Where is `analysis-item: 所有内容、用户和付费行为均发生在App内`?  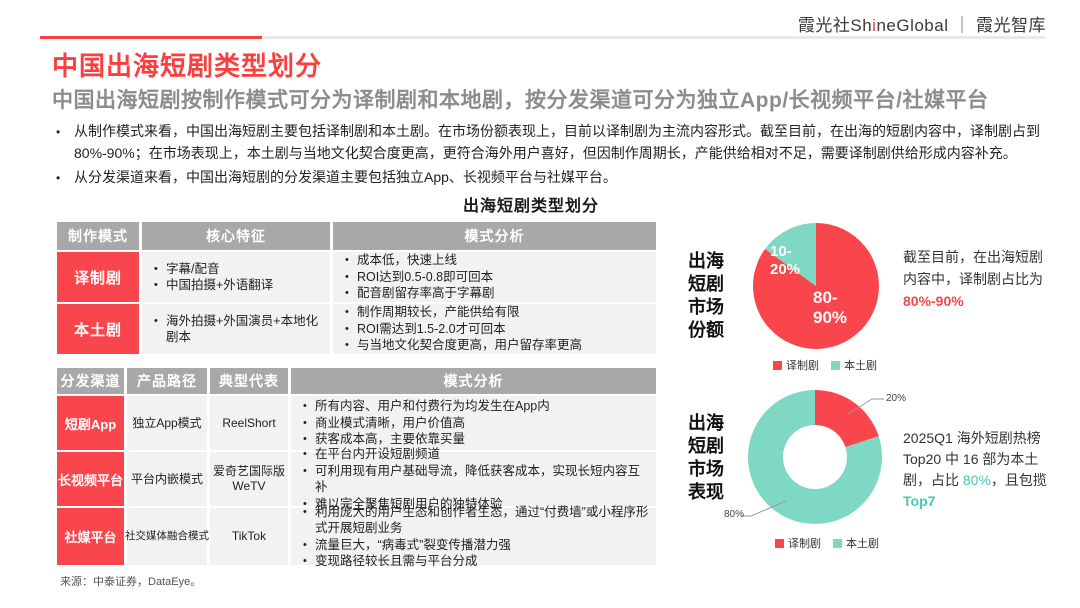
analysis-item: 所有内容、用户和付费行为均发生在App内 is located at coordinates (477, 406).